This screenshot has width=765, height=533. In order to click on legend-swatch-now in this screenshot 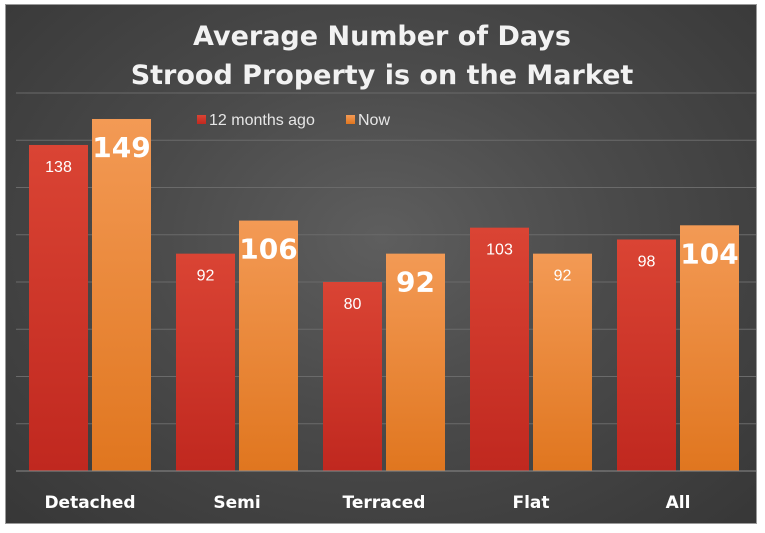, I will do `click(350, 119)`.